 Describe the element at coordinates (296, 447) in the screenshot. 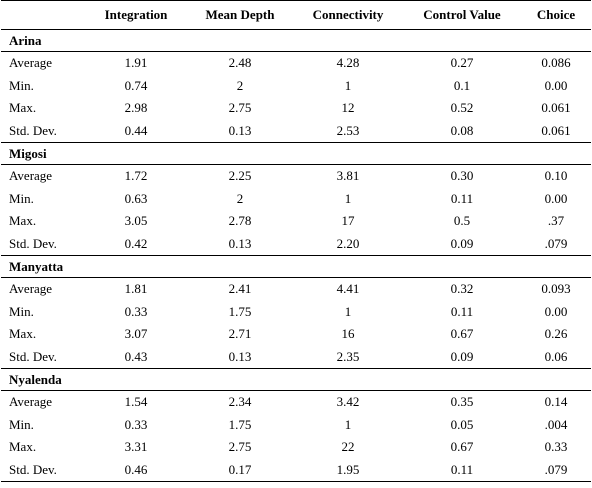

I see `table-row: Max. 3.31 2.75 22 0.67 0.33` at that location.